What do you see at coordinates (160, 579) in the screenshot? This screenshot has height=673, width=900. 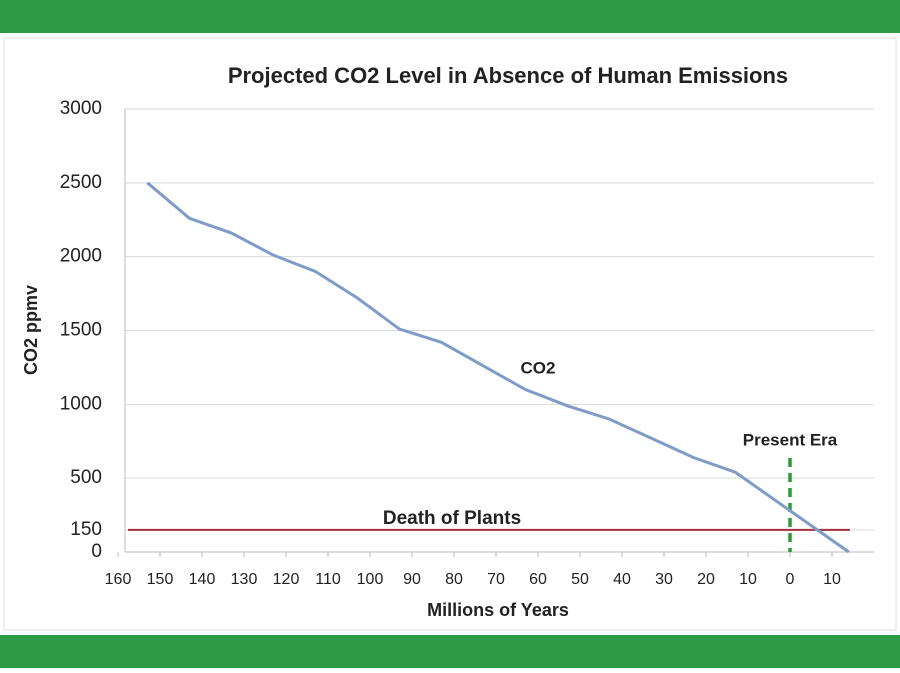 I see `x-tick-label: 150` at bounding box center [160, 579].